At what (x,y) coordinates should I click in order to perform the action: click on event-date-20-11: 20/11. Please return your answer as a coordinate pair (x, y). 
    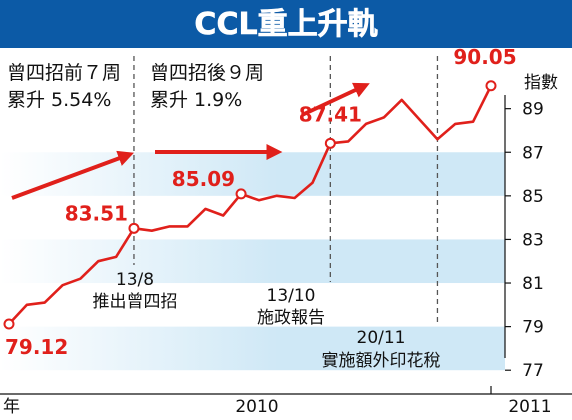
    Looking at the image, I should click on (381, 338).